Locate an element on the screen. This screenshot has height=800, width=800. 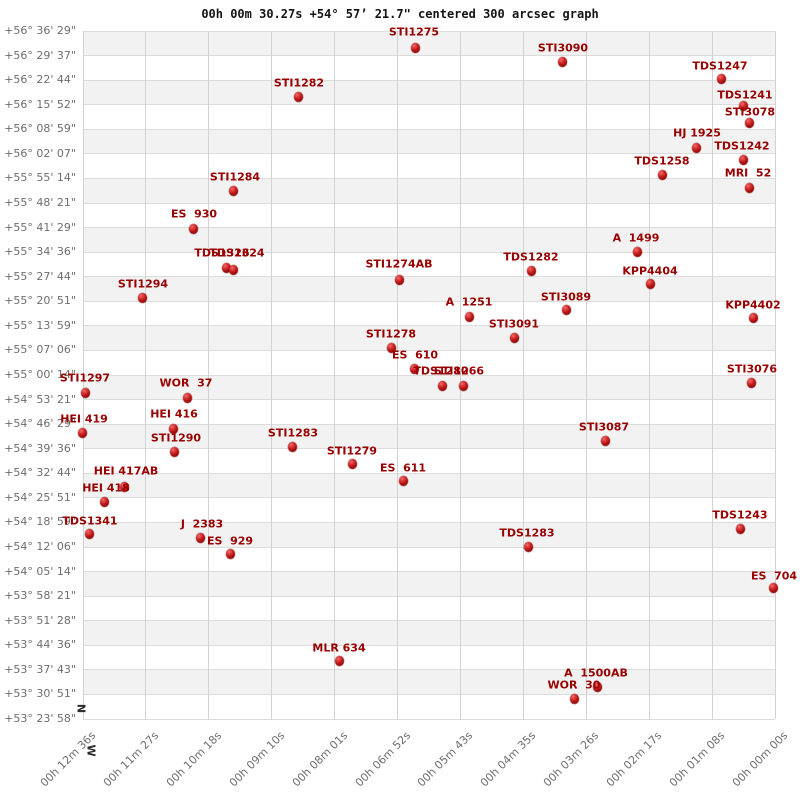
y-tick-label: +54° 32' 44" is located at coordinates (40, 473).